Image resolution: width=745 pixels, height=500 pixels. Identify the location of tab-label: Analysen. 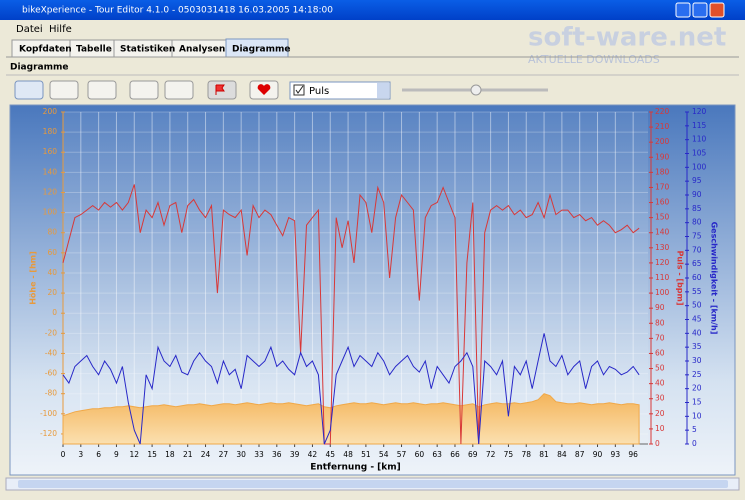
(202, 50).